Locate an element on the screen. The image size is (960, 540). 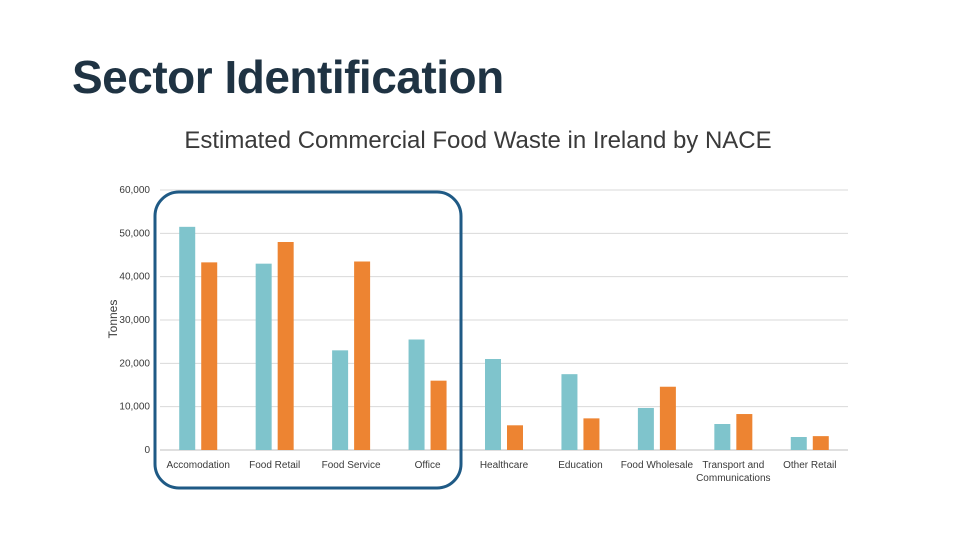
y-axis-ticks: 0 10,000 20,000 30,000 40,000 50,000 60,000 is located at coordinates (134, 320).